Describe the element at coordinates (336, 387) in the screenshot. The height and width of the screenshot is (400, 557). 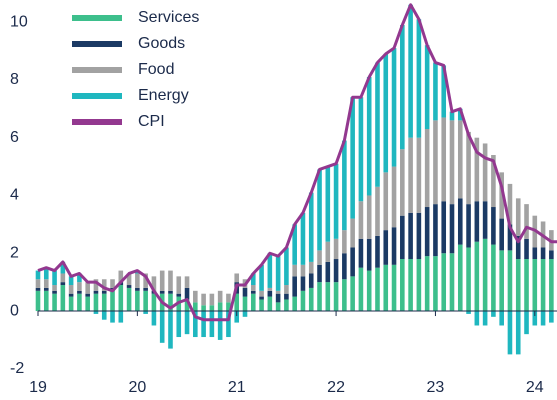
I see `x-tick-label: 22` at that location.